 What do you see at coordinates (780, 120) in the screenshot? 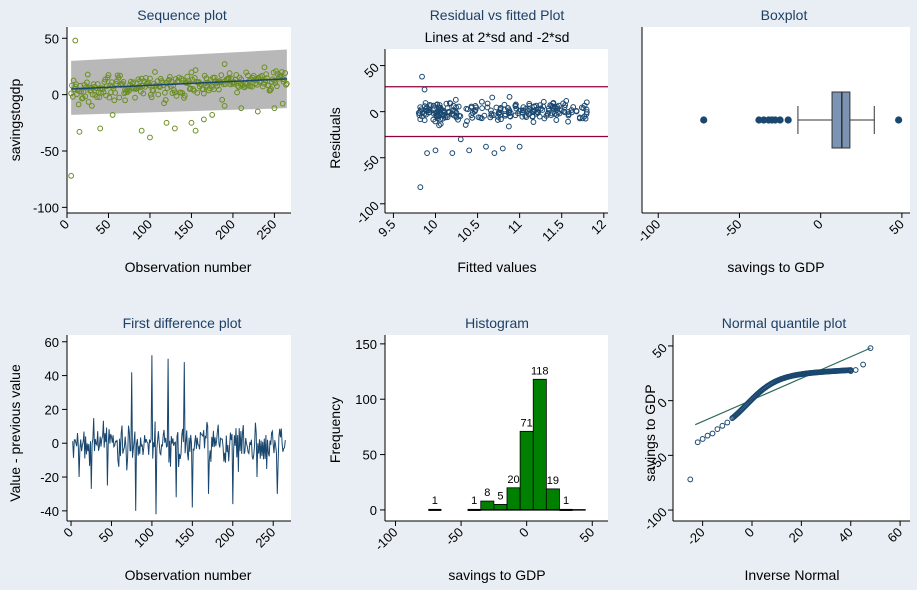
I see `box-outlier` at bounding box center [780, 120].